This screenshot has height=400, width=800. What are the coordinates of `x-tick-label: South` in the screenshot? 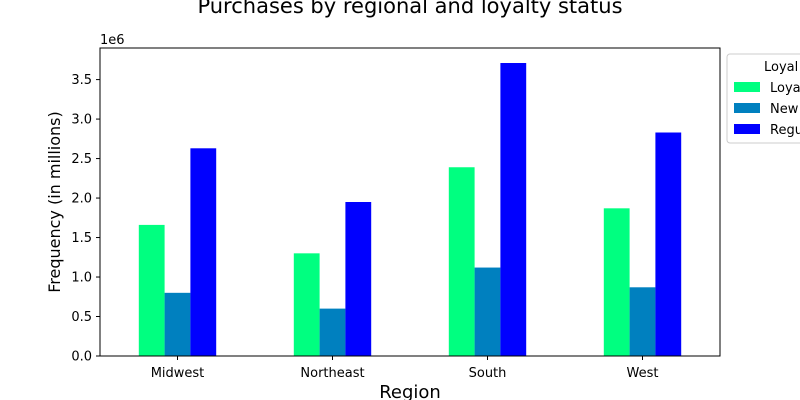 It's located at (488, 373).